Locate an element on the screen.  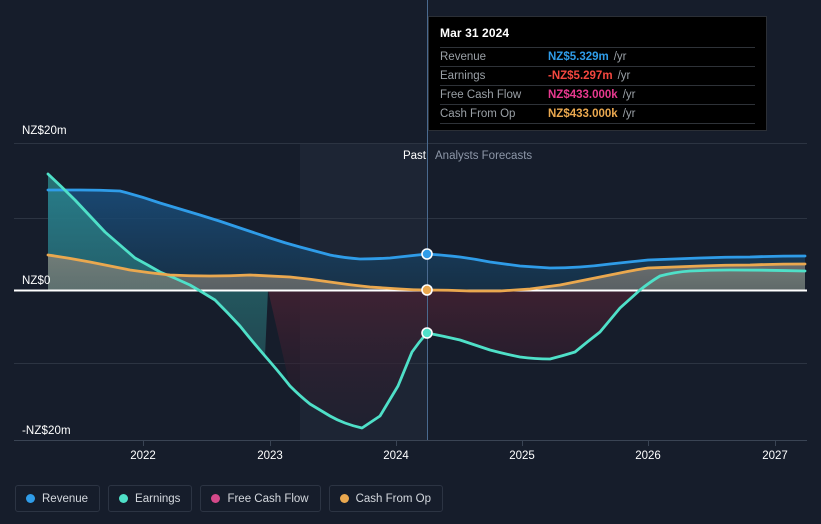
legend-label-earnings: Earnings is located at coordinates (158, 498).